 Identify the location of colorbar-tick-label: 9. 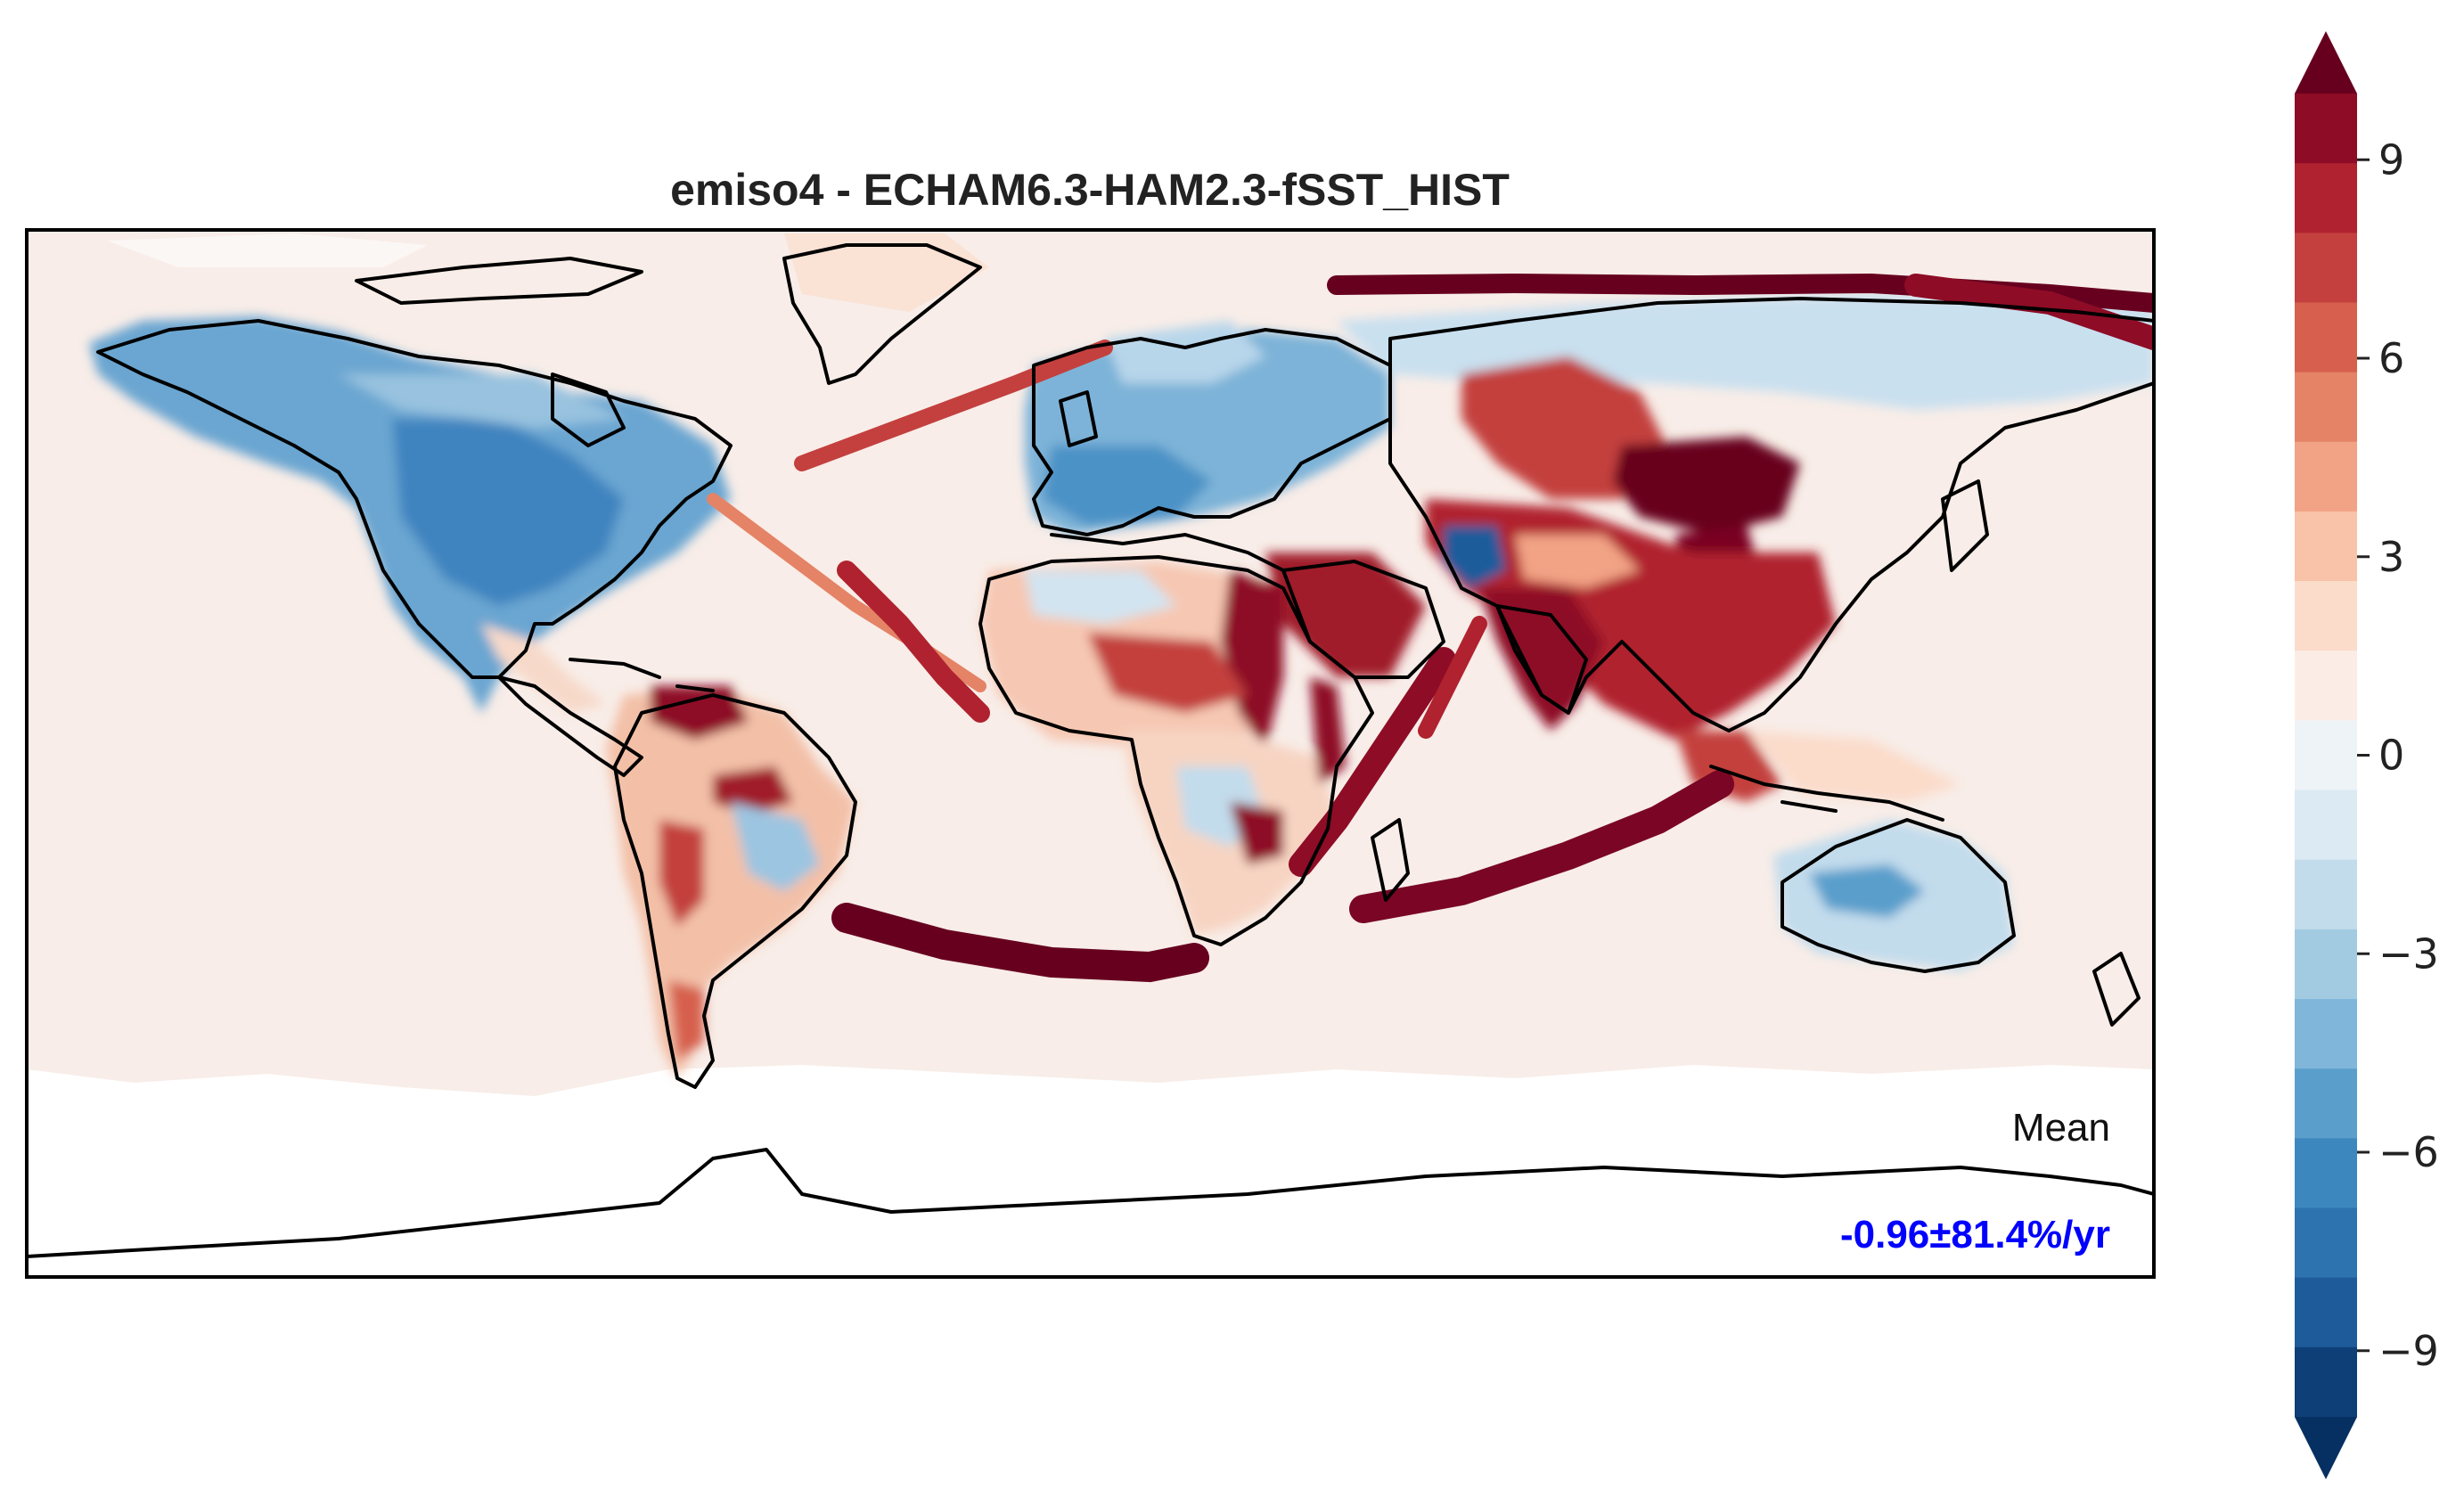
(2391, 159).